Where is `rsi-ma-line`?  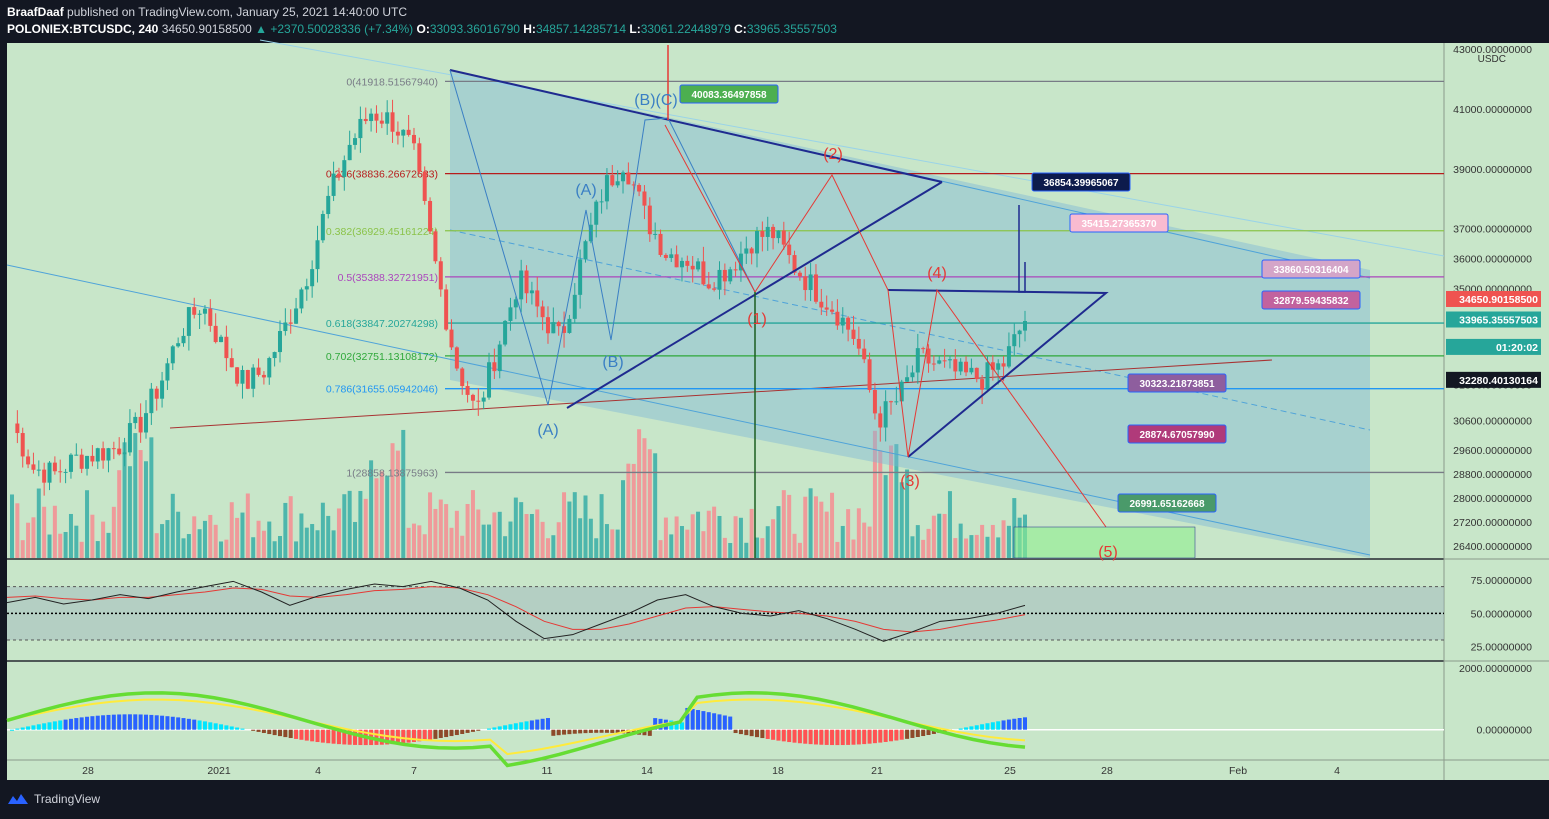
rsi-ma-line is located at coordinates (516, 609).